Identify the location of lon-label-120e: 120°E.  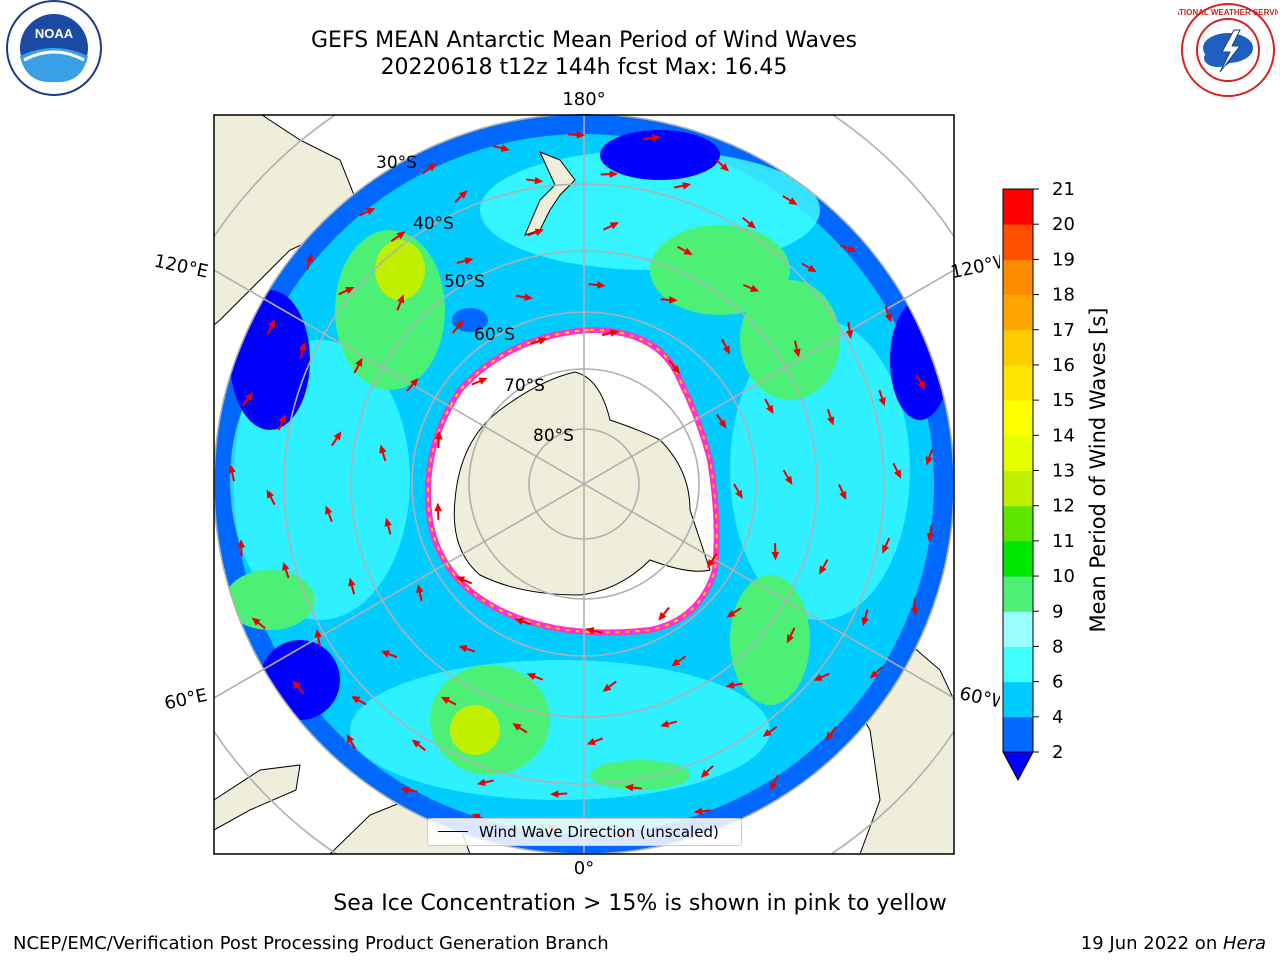
(181, 267).